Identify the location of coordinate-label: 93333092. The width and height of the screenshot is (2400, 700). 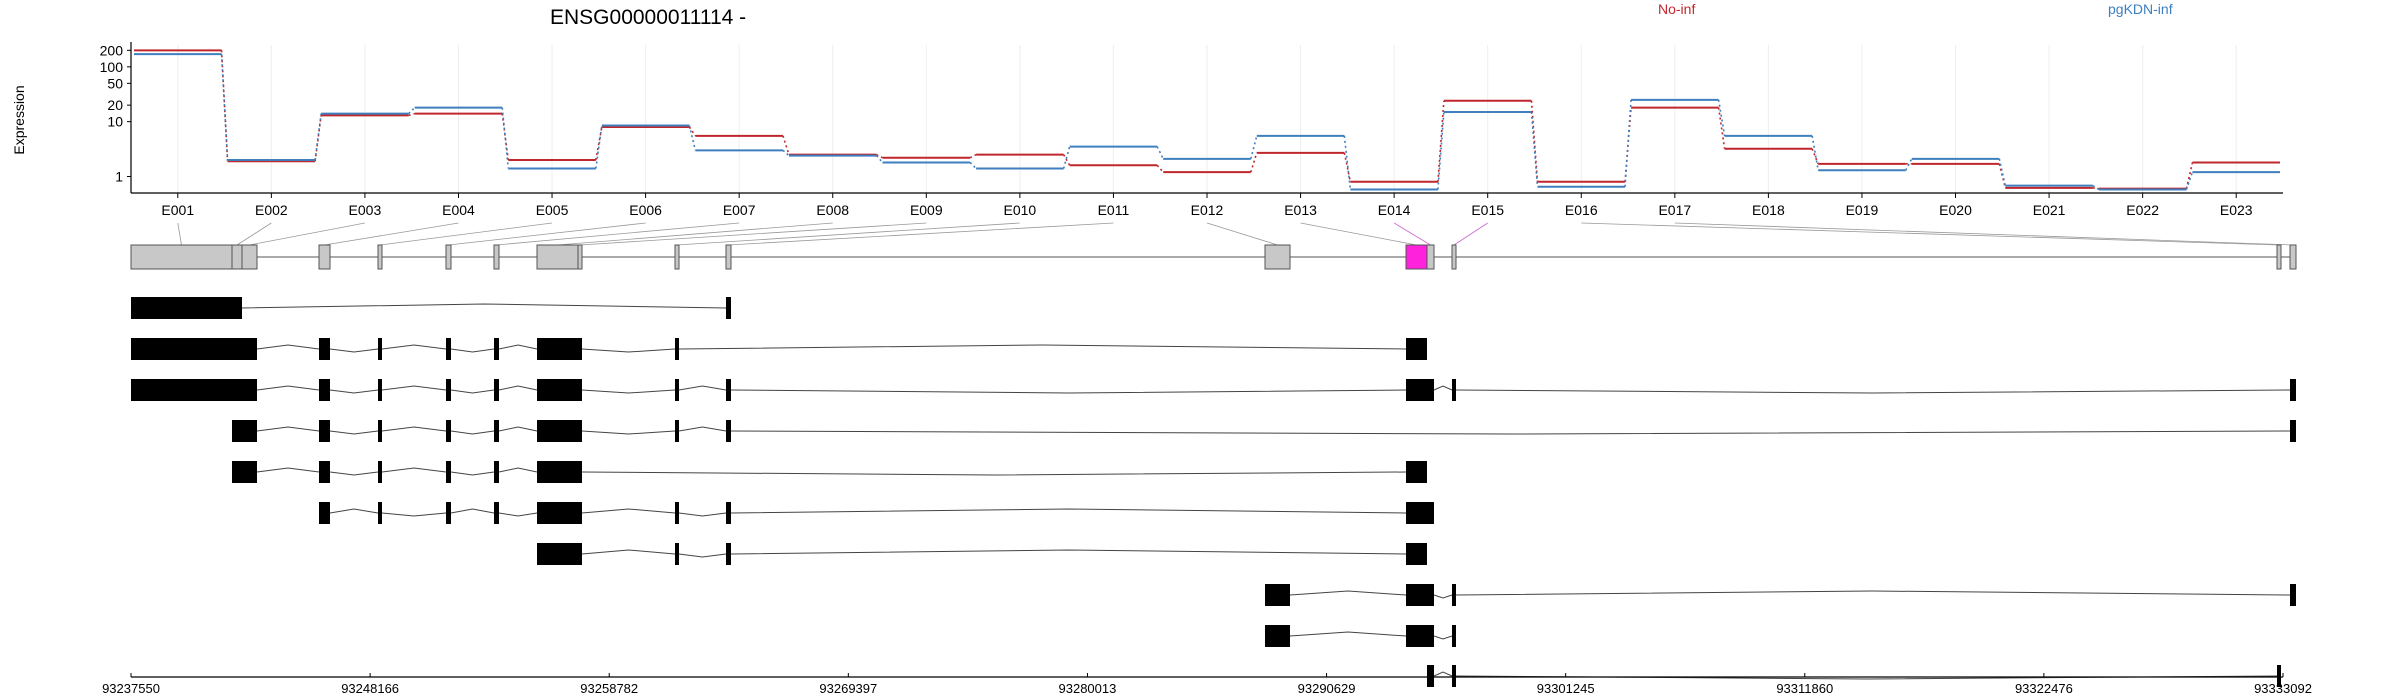
(2283, 688).